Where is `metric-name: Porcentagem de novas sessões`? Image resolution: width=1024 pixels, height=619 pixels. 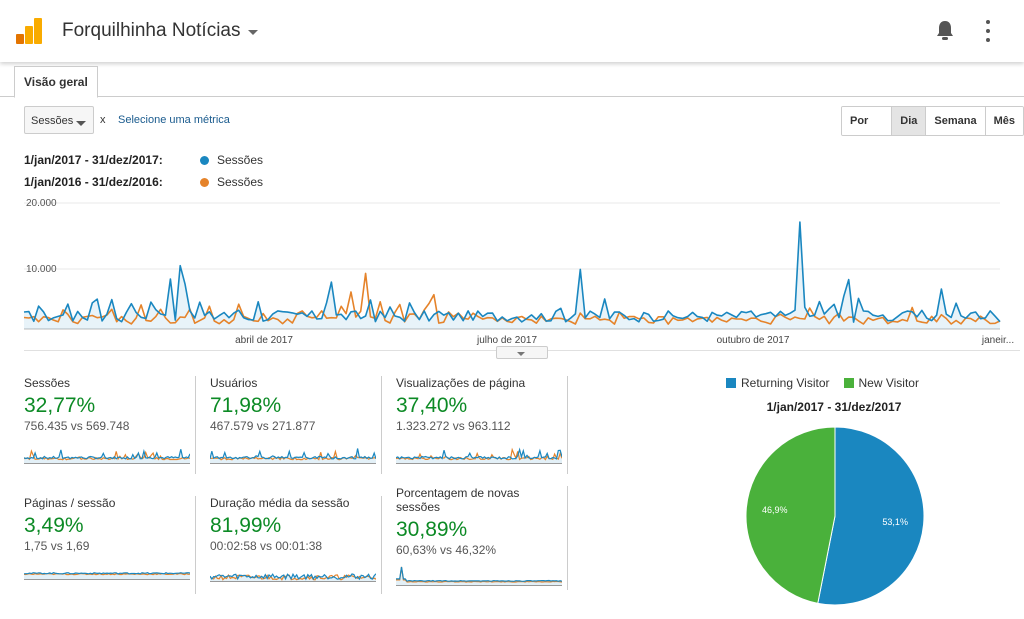 metric-name: Porcentagem de novas sessões is located at coordinates (458, 500).